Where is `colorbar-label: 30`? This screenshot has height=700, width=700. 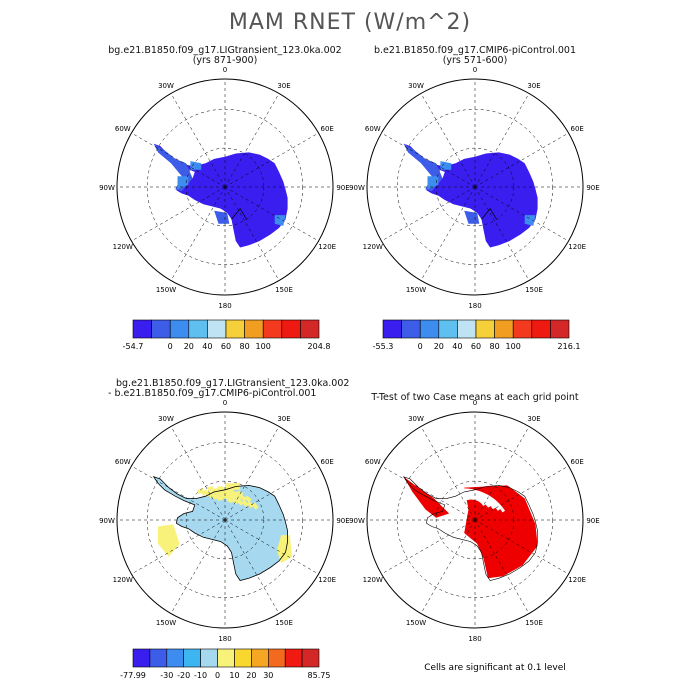
colorbar-label: 30 is located at coordinates (268, 675).